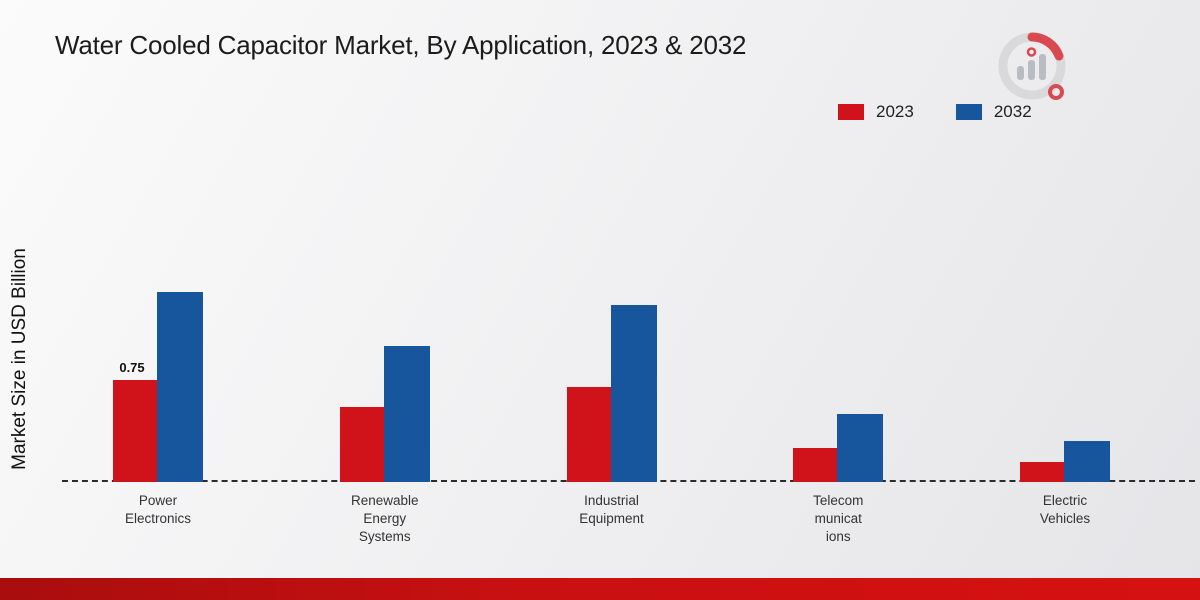  What do you see at coordinates (384, 519) in the screenshot?
I see `category-label: Renewable Energy Systems` at bounding box center [384, 519].